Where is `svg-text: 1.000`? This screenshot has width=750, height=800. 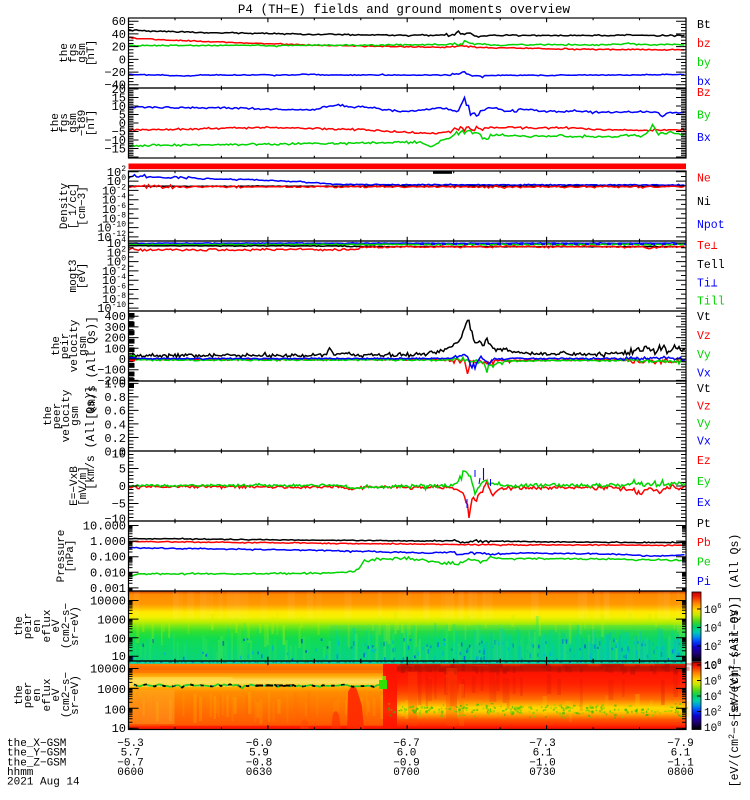
svg-text: 1.000 is located at coordinates (108, 542).